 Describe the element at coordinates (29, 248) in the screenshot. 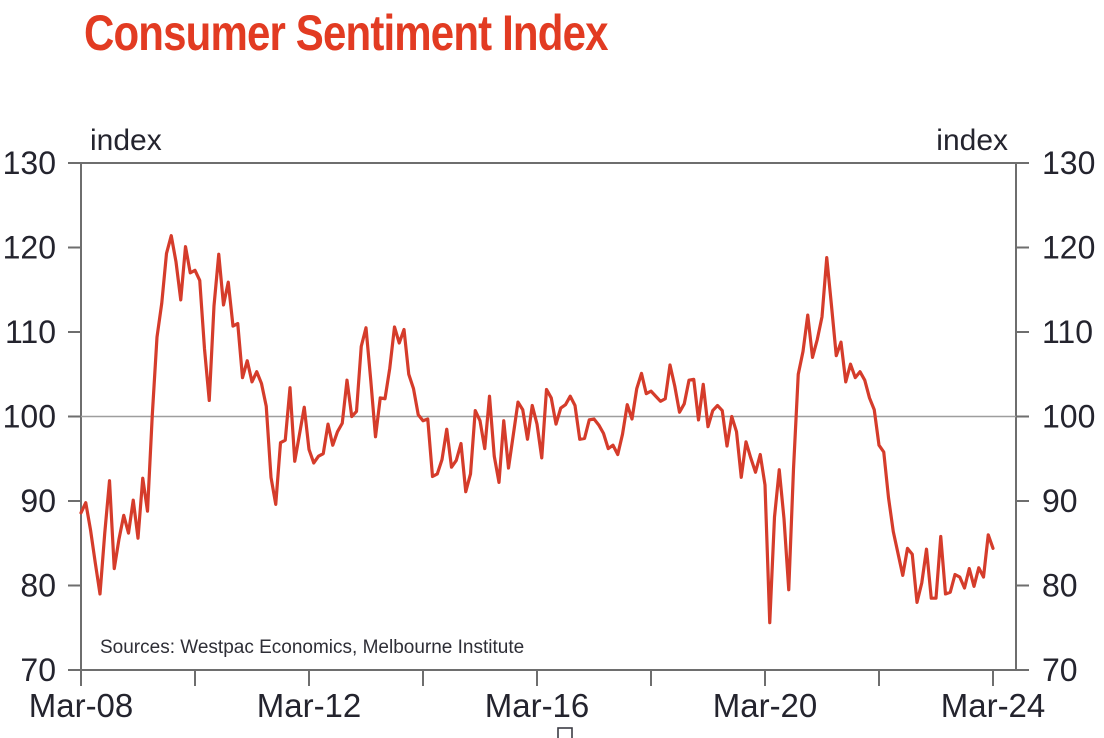

I see `y-tick-label-left: 120` at that location.